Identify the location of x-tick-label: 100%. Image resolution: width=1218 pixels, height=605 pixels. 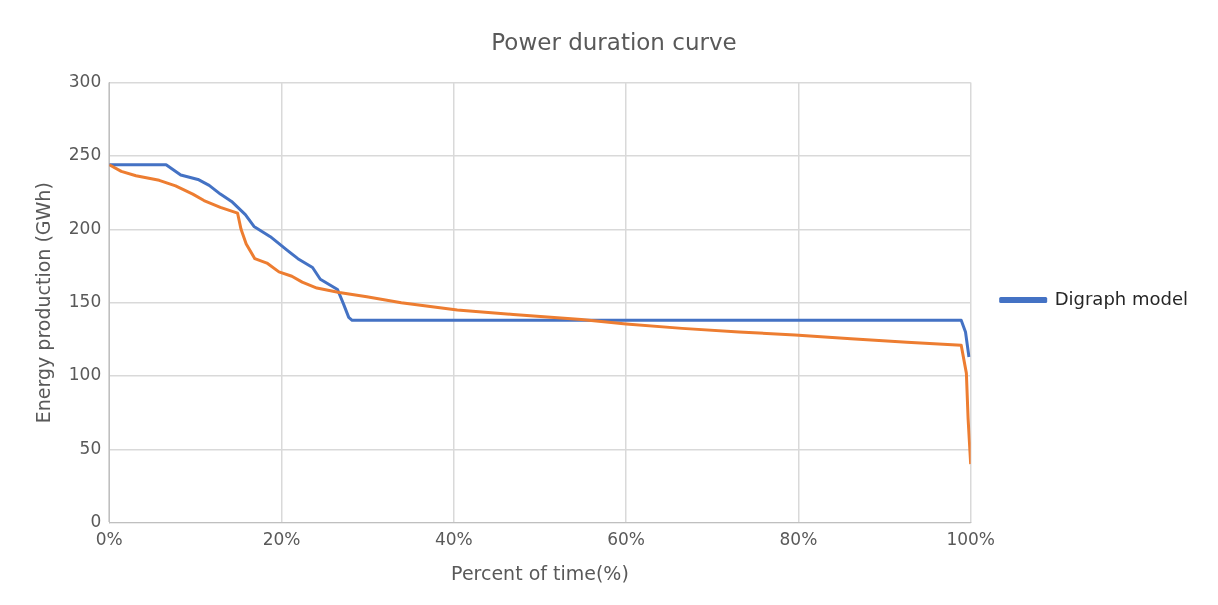
(970, 539).